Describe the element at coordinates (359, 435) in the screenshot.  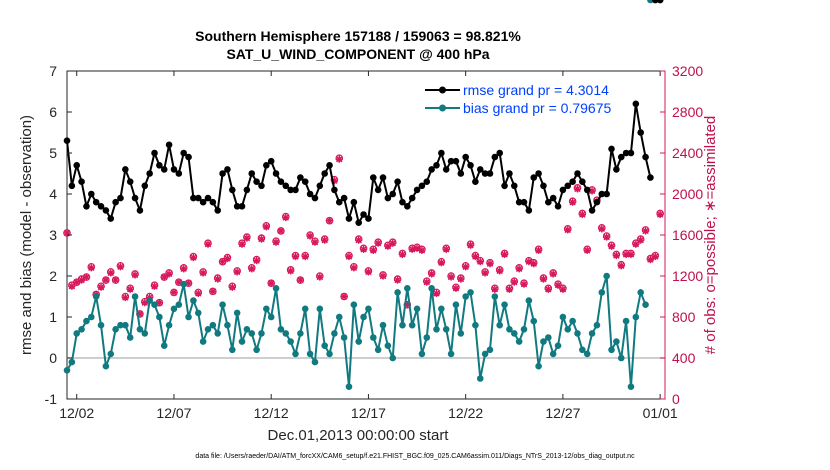
I see `x-axis-label: Dec.01,2013 00:00:00 start` at that location.